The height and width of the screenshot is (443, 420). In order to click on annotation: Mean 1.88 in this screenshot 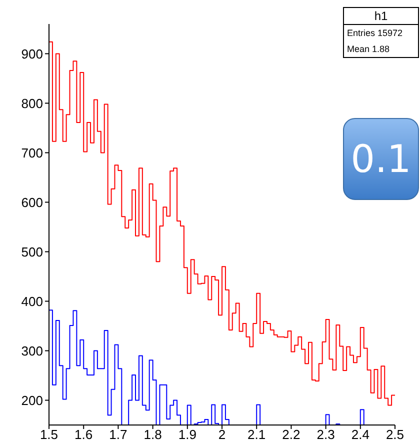, I will do `click(368, 49)`.